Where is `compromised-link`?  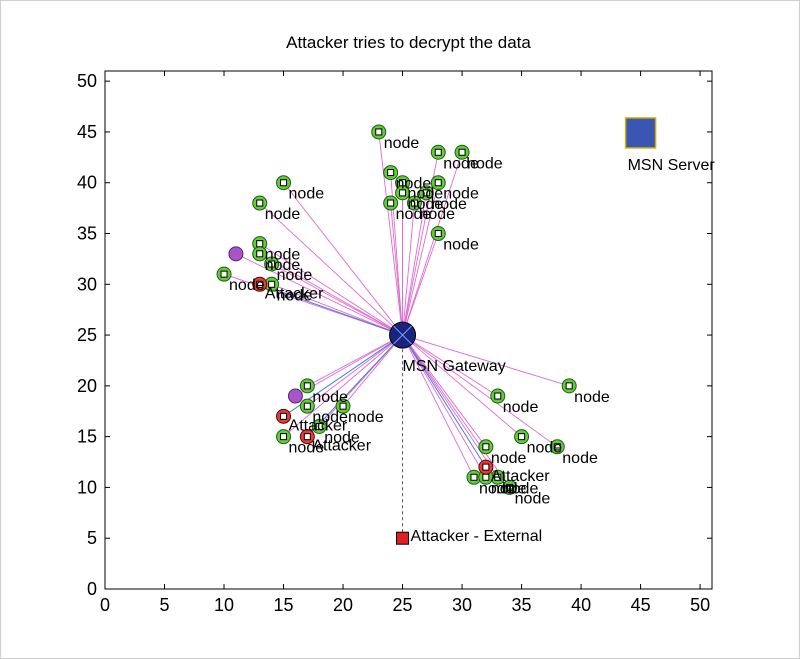
compromised-link is located at coordinates (319, 294).